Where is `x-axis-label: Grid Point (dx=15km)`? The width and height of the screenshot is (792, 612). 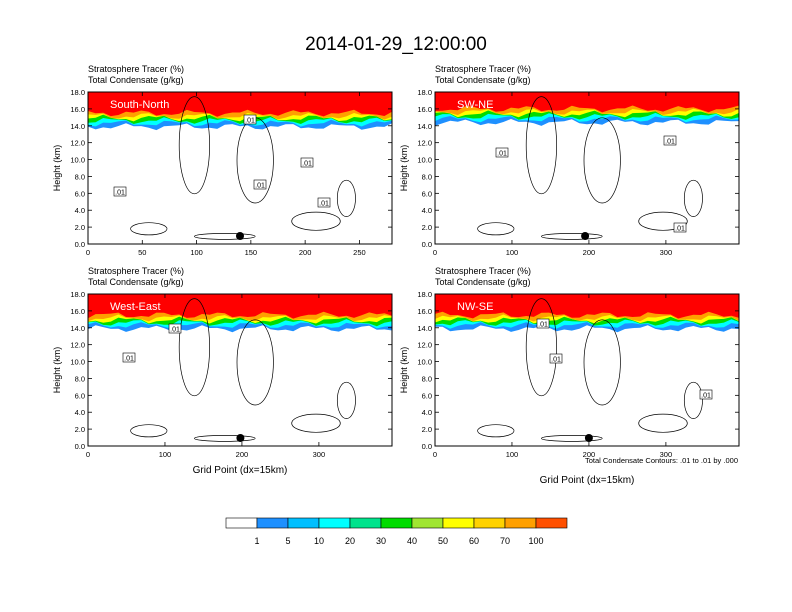
x-axis-label: Grid Point (dx=15km) is located at coordinates (587, 480).